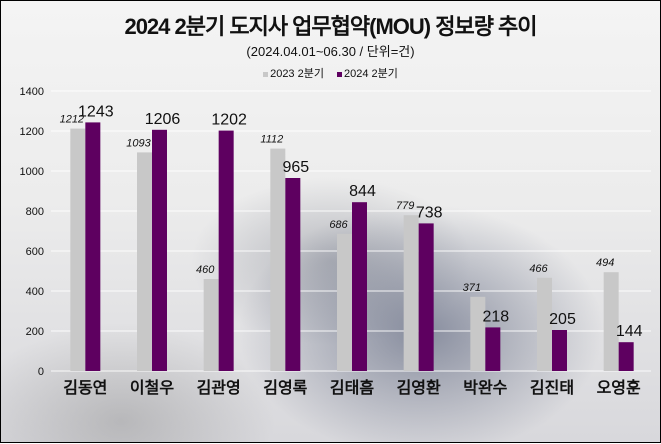 Image resolution: width=661 pixels, height=444 pixels. What do you see at coordinates (138, 143) in the screenshot?
I see `data-label-2023: 1093` at bounding box center [138, 143].